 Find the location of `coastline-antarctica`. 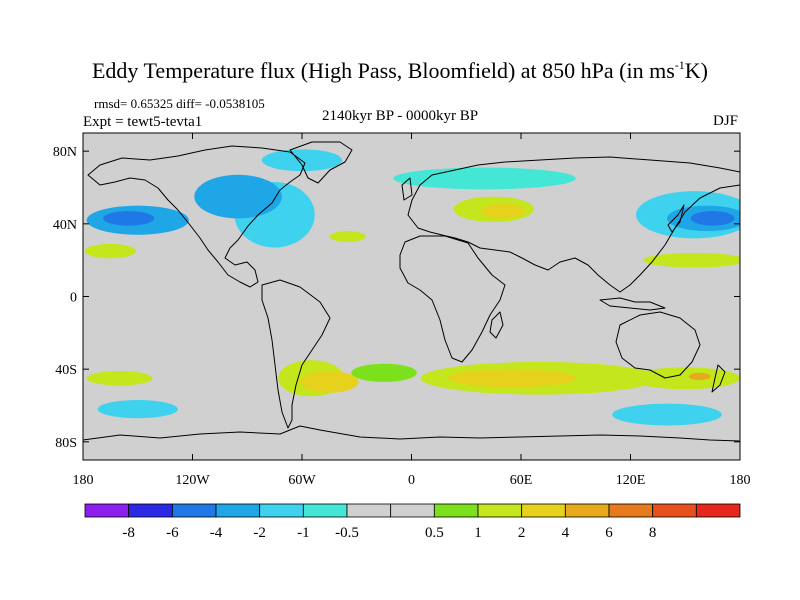

coastline-antarctica is located at coordinates (411, 433).